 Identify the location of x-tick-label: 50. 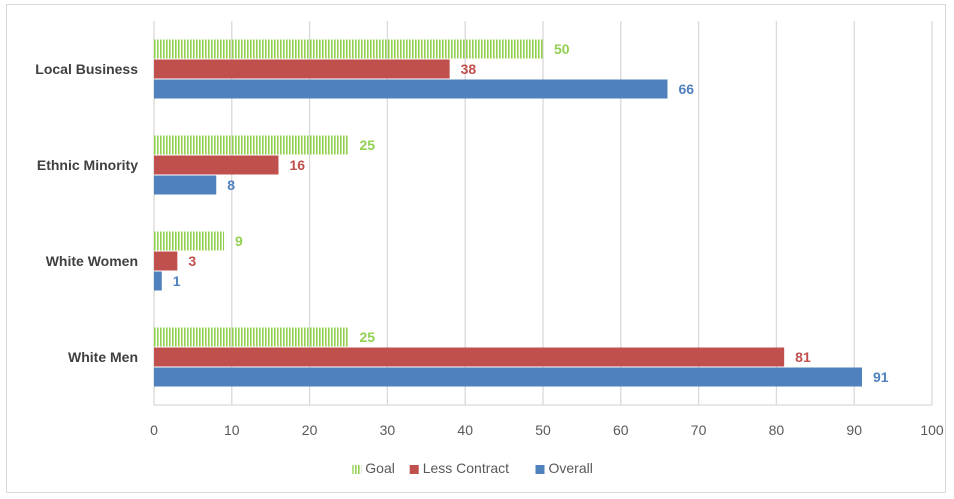
(543, 430).